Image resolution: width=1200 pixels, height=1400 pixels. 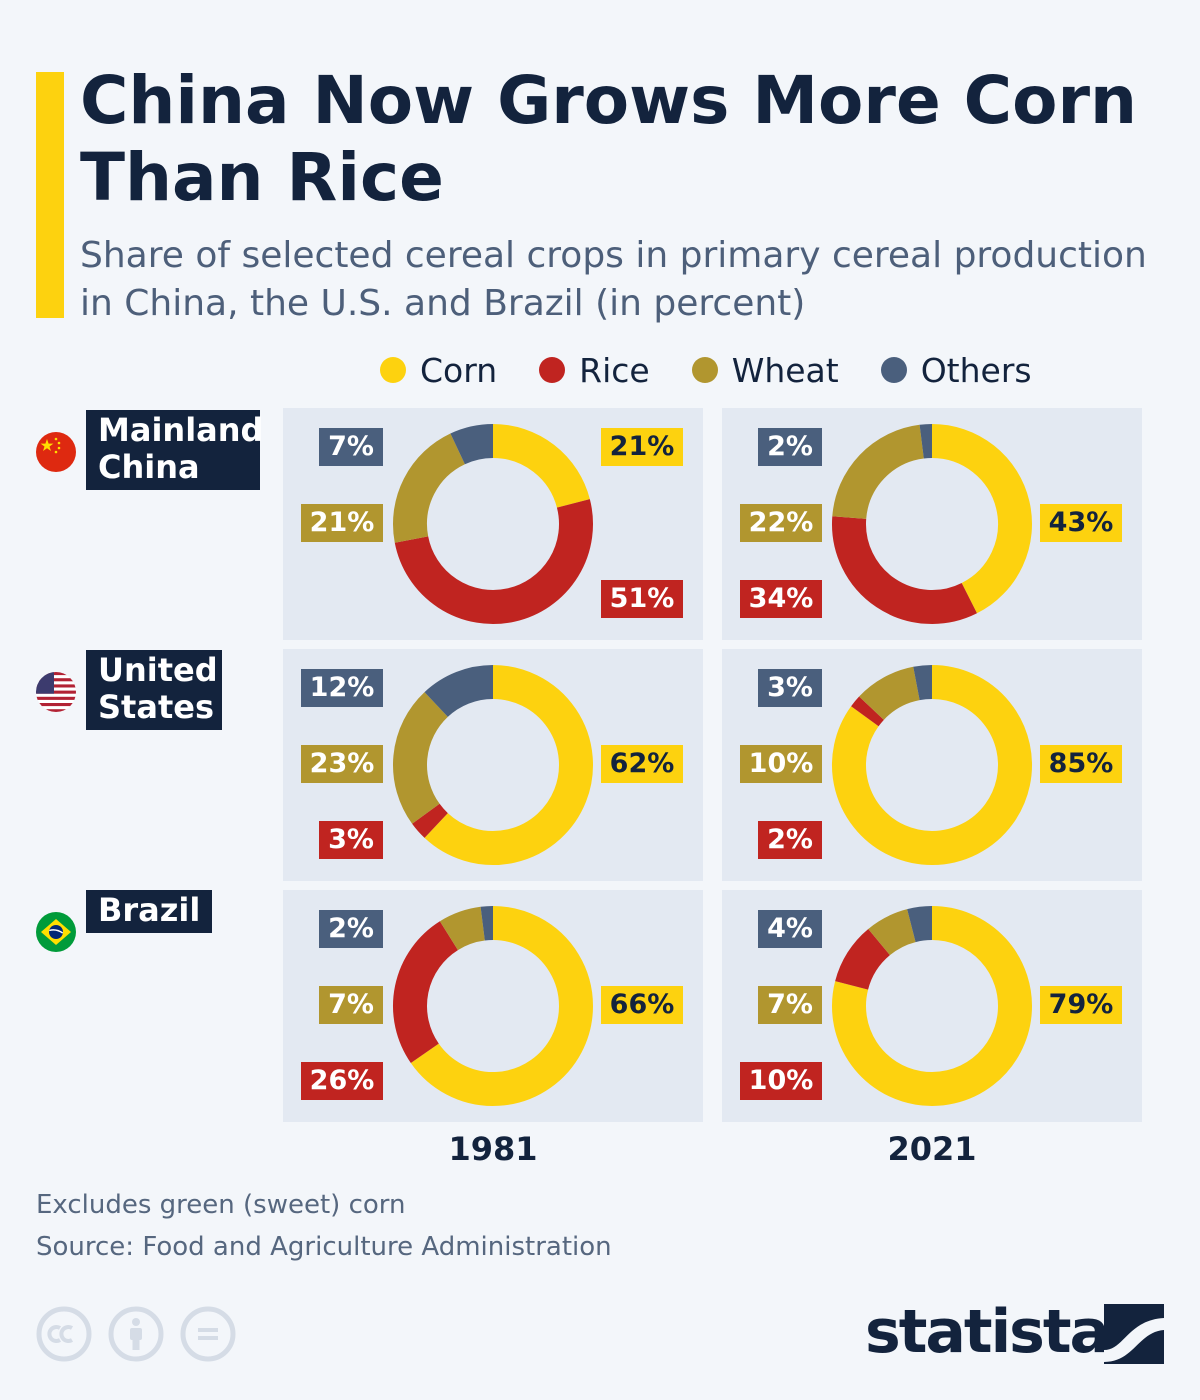 I want to click on donut-slice-wheat-brazil-2021, so click(x=892, y=932).